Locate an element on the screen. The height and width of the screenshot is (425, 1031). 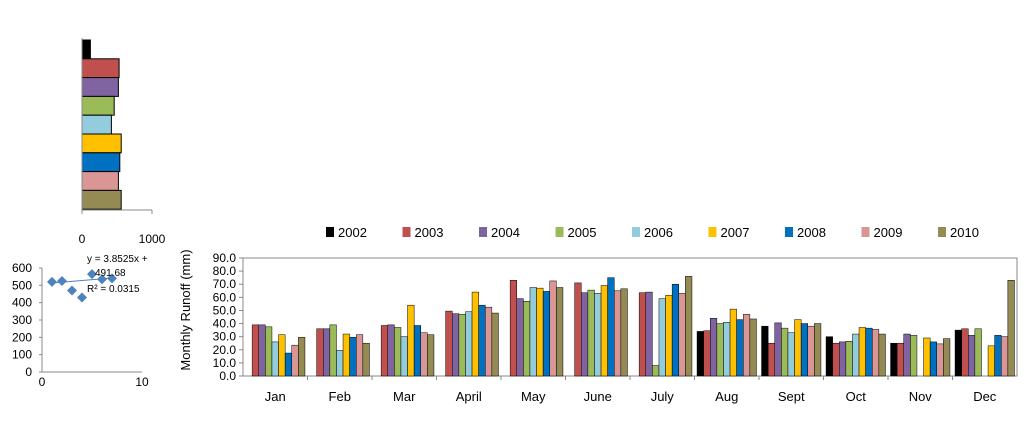
legend-swatch-2005 is located at coordinates (559, 232).